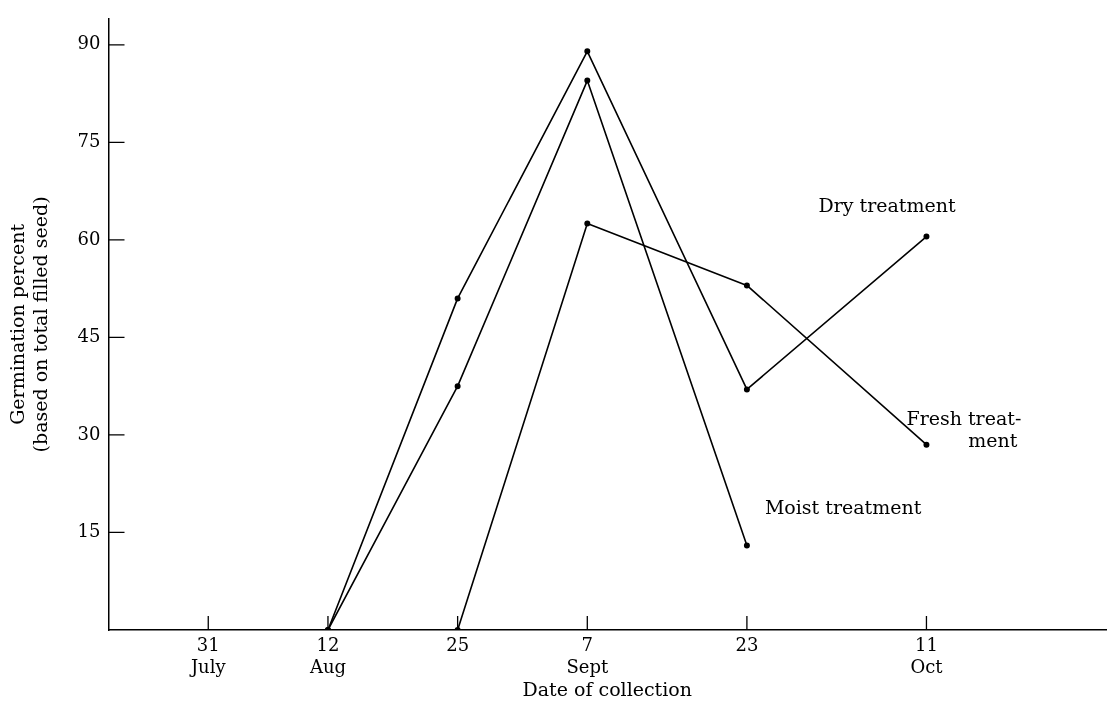 Image resolution: width=1118 pixels, height=710 pixels. What do you see at coordinates (747, 645) in the screenshot?
I see `x-tick-label: 23` at bounding box center [747, 645].